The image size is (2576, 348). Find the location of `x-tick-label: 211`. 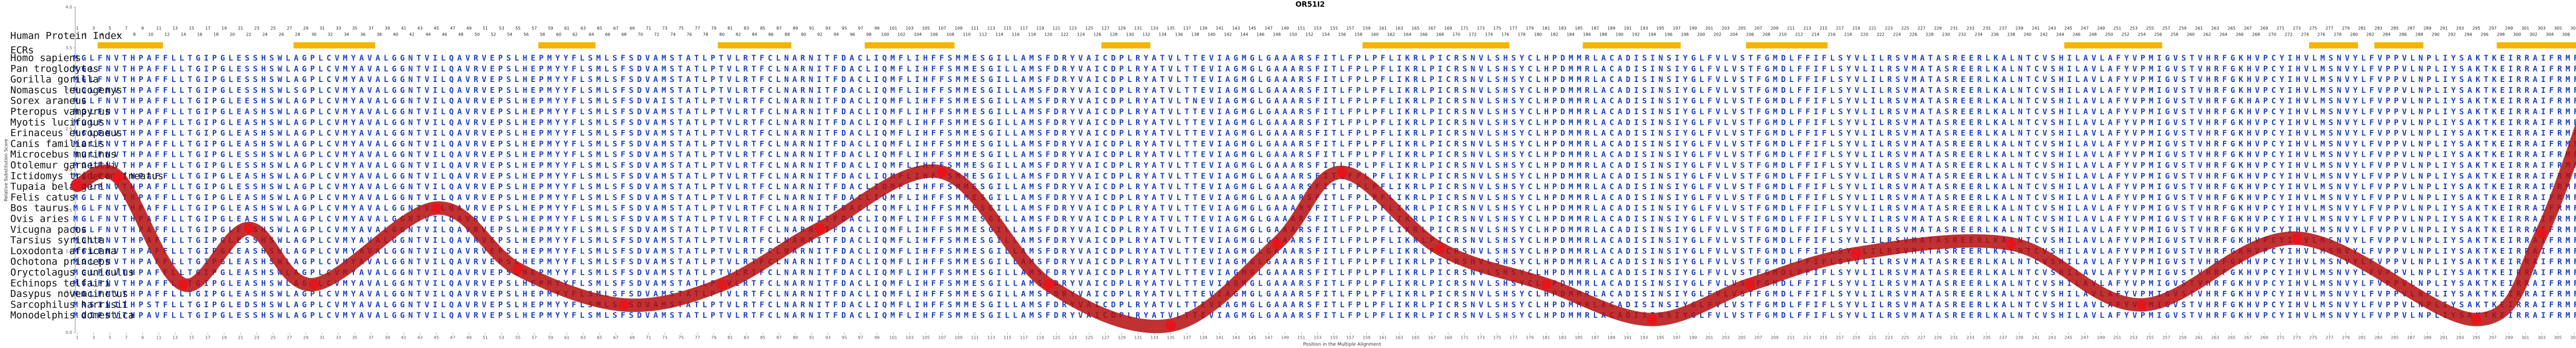

x-tick-label: 211 is located at coordinates (1790, 338).